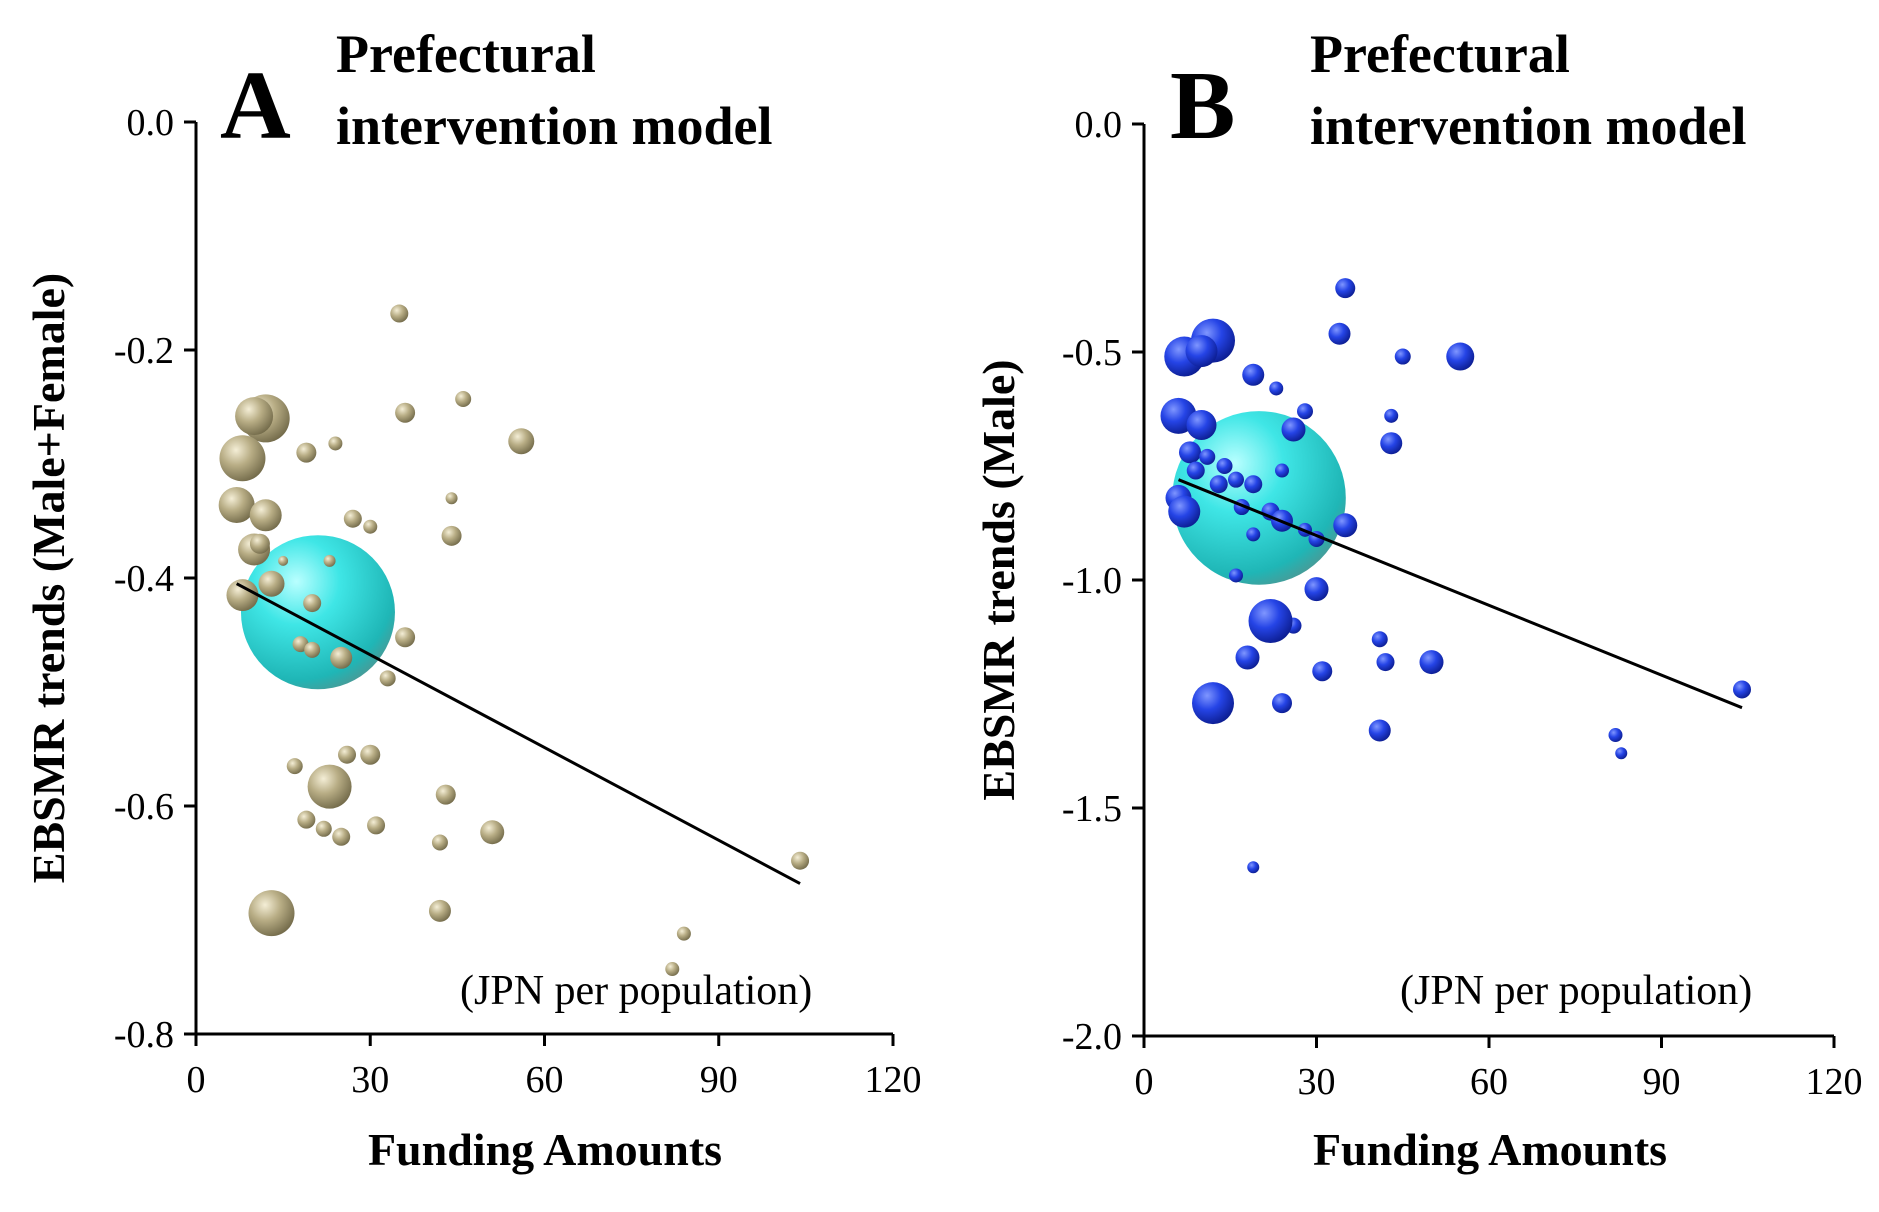 This screenshot has width=1879, height=1212. I want to click on panel-b-unit-note: (JPN per population), so click(1576, 991).